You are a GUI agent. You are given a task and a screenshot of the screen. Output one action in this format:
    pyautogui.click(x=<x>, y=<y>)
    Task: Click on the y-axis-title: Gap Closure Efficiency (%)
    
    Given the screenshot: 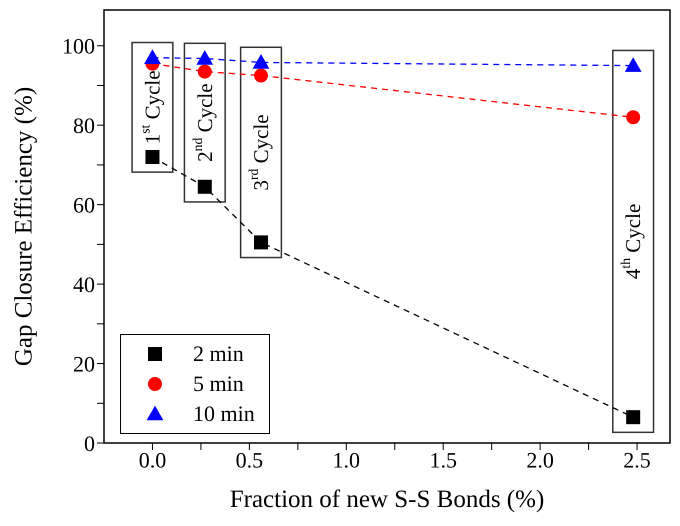 What is the action you would take?
    pyautogui.click(x=24, y=226)
    